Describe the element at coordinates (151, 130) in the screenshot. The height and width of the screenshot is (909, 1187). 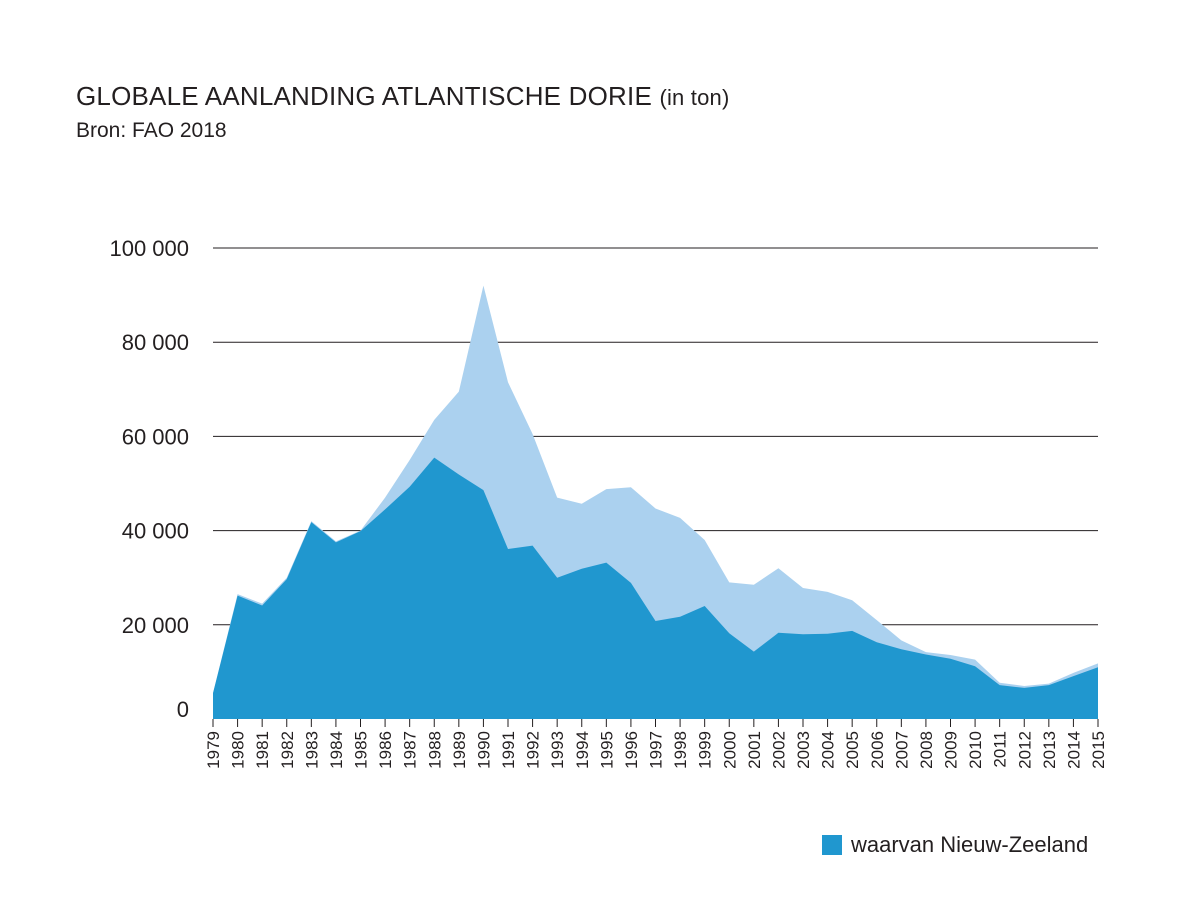
I see `chart-source: Bron: FAO 2018` at that location.